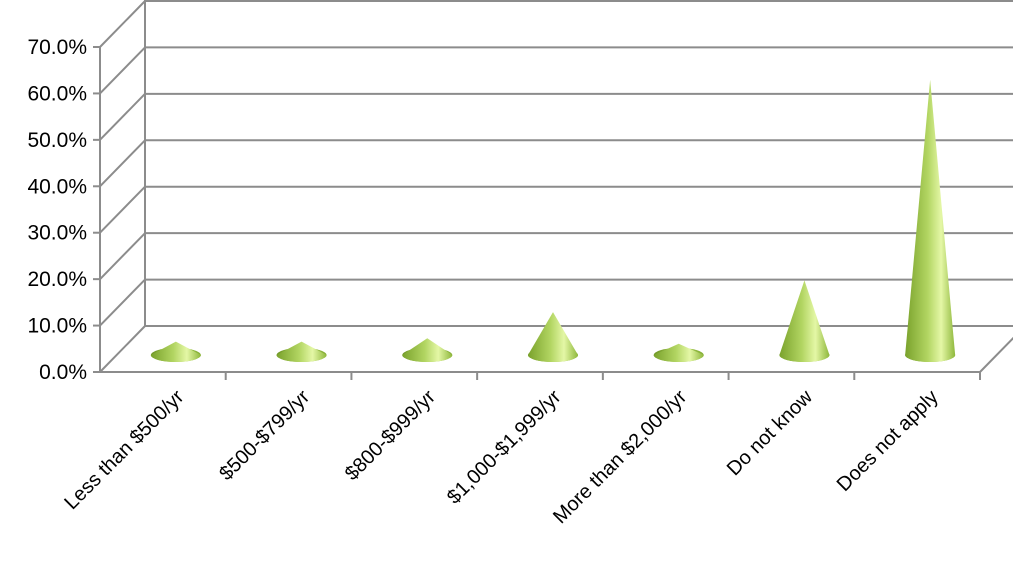 The width and height of the screenshot is (1013, 571). I want to click on y-tick-labels: 0.0% 10.0% 20.0% 30.0% 40.0% 50.0% 60.0% 70.0%, so click(57, 210).